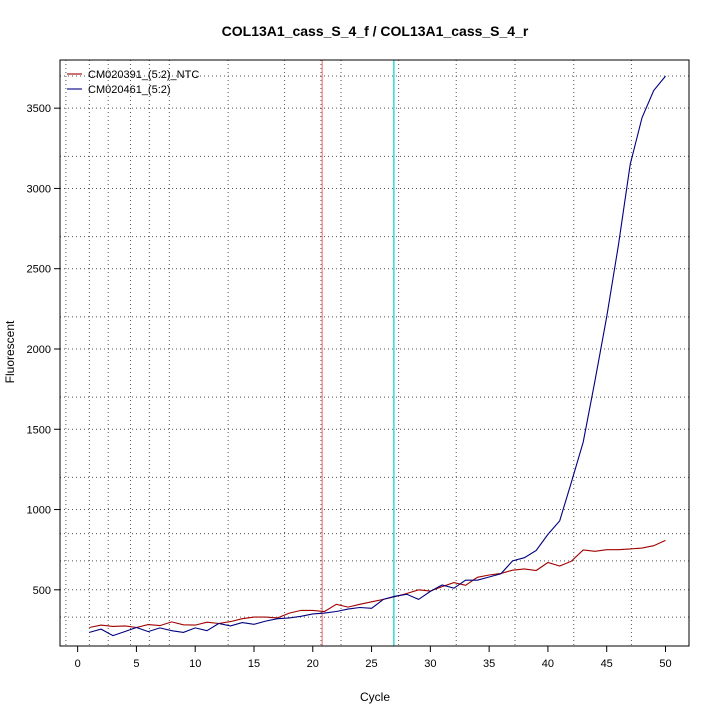 The width and height of the screenshot is (720, 720). Describe the element at coordinates (129, 90) in the screenshot. I see `legend-label: CM020461_(5:2)` at that location.